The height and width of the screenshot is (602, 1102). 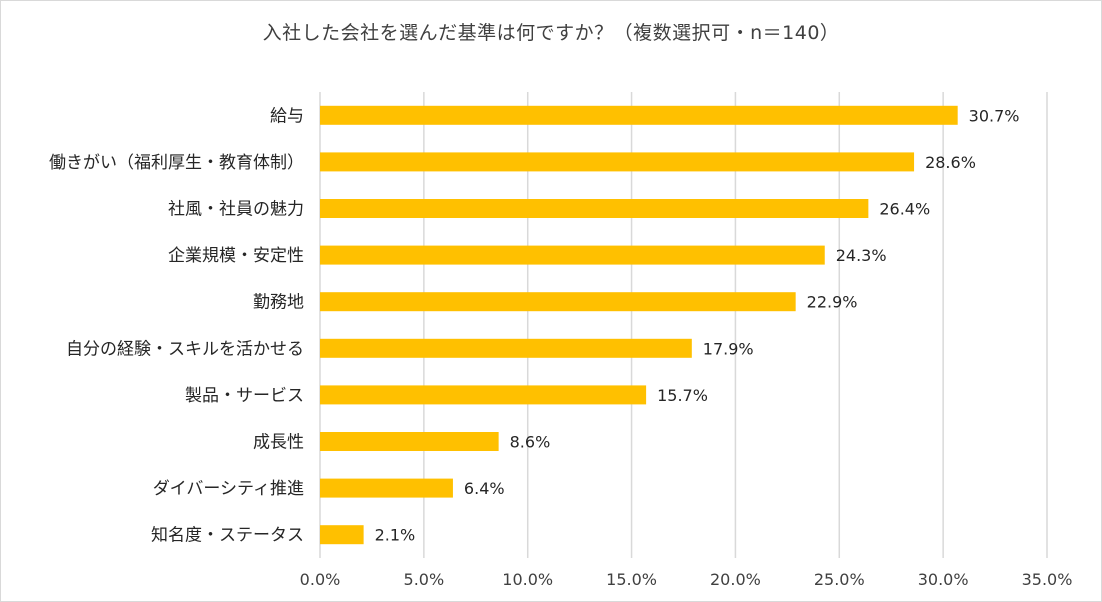 I want to click on data-label: 26.4%, so click(x=904, y=209).